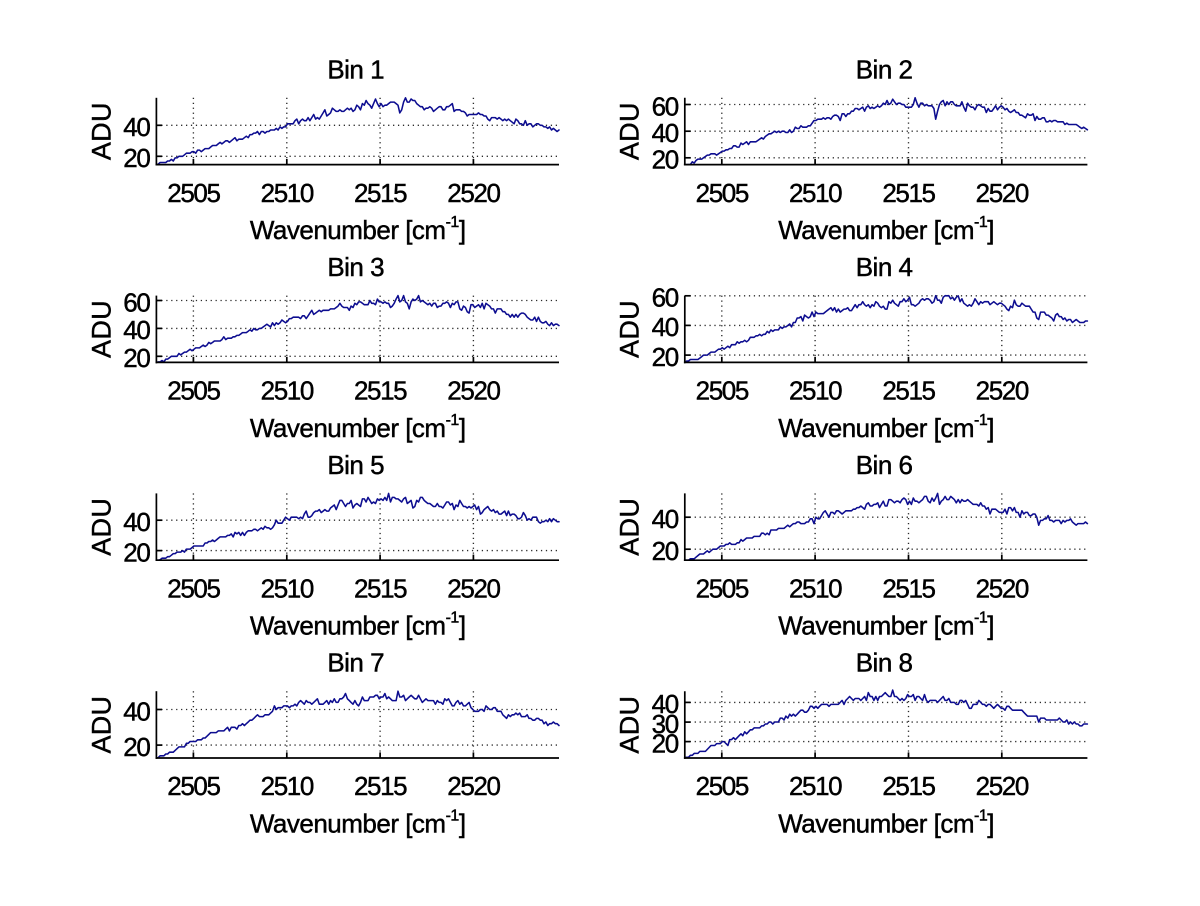 The height and width of the screenshot is (906, 1200). I want to click on svg-text: Bin 6, so click(884, 465).